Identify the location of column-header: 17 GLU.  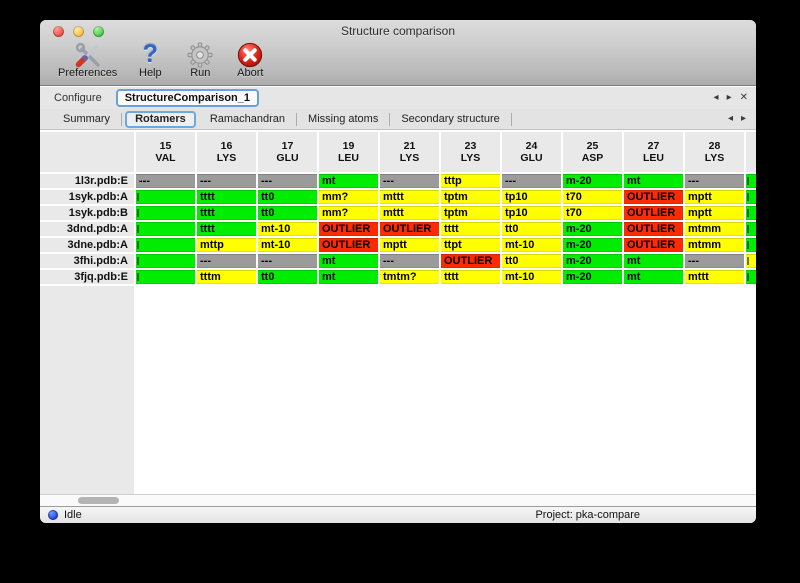
(287, 152).